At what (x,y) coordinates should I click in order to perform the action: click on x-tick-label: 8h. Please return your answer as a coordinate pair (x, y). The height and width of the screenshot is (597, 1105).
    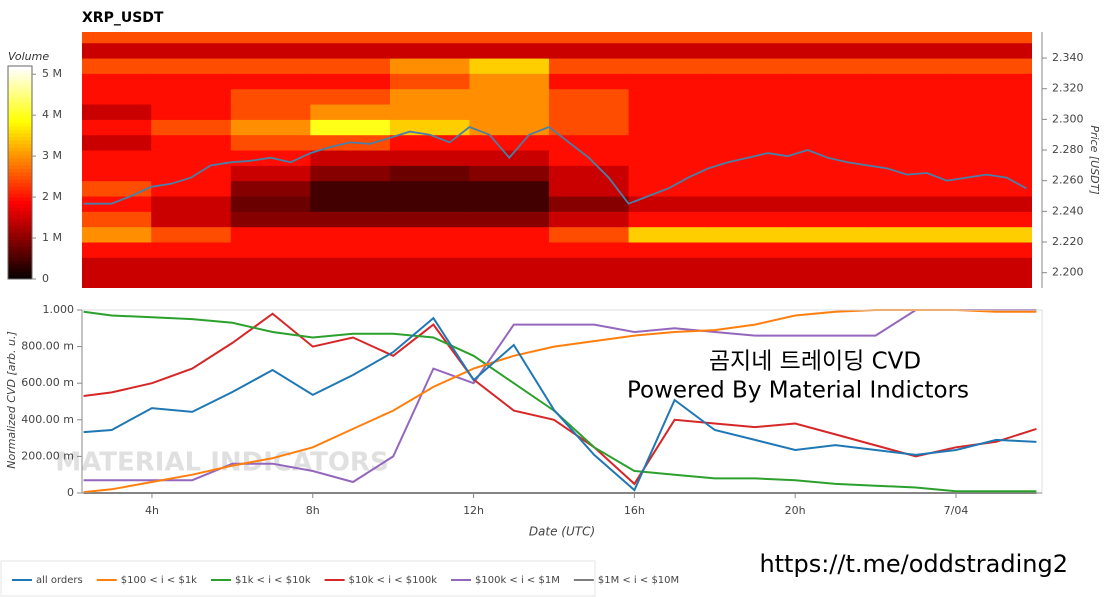
    Looking at the image, I should click on (313, 510).